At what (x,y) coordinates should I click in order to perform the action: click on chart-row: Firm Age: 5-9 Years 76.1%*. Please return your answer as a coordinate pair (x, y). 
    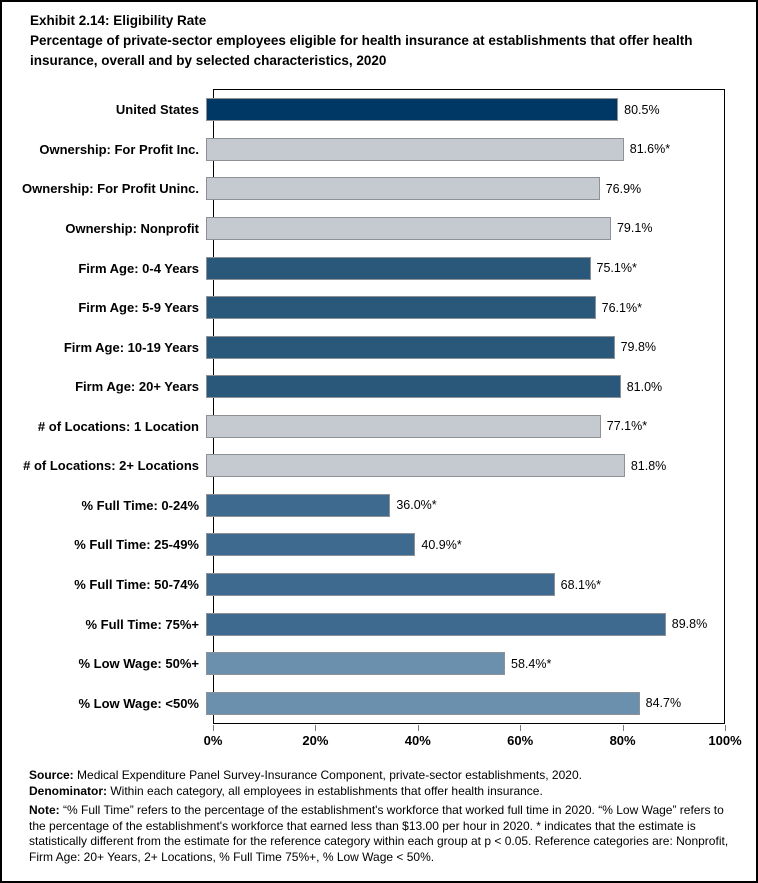
    Looking at the image, I should click on (364, 308).